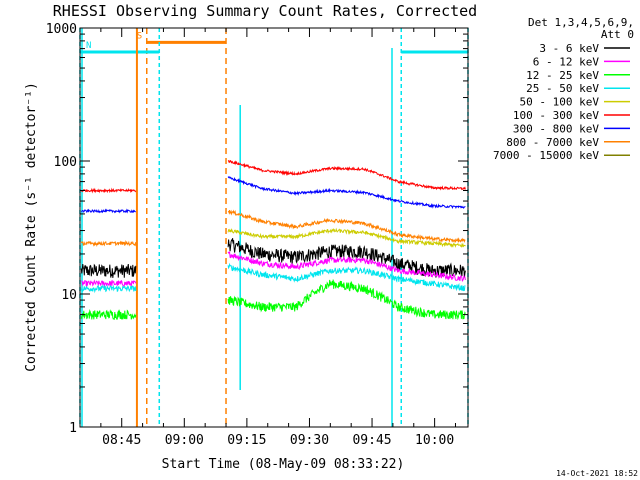  Describe the element at coordinates (569, 48) in the screenshot. I see `legend-label-0: 3 - 6 keV` at that location.